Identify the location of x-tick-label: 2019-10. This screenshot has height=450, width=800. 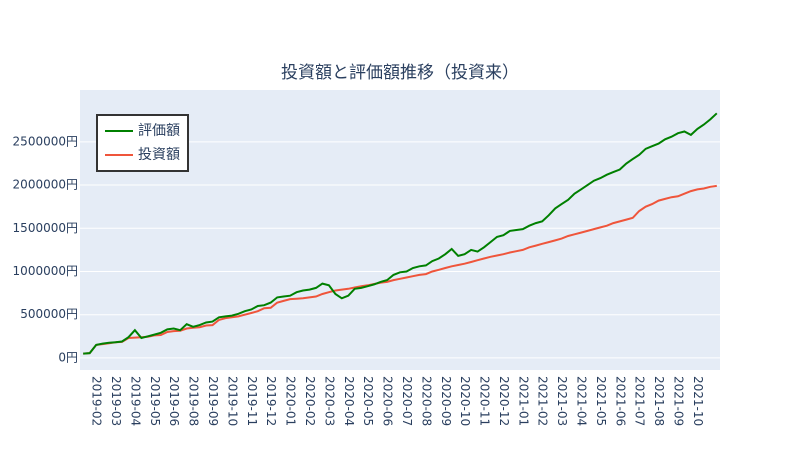
(232, 401).